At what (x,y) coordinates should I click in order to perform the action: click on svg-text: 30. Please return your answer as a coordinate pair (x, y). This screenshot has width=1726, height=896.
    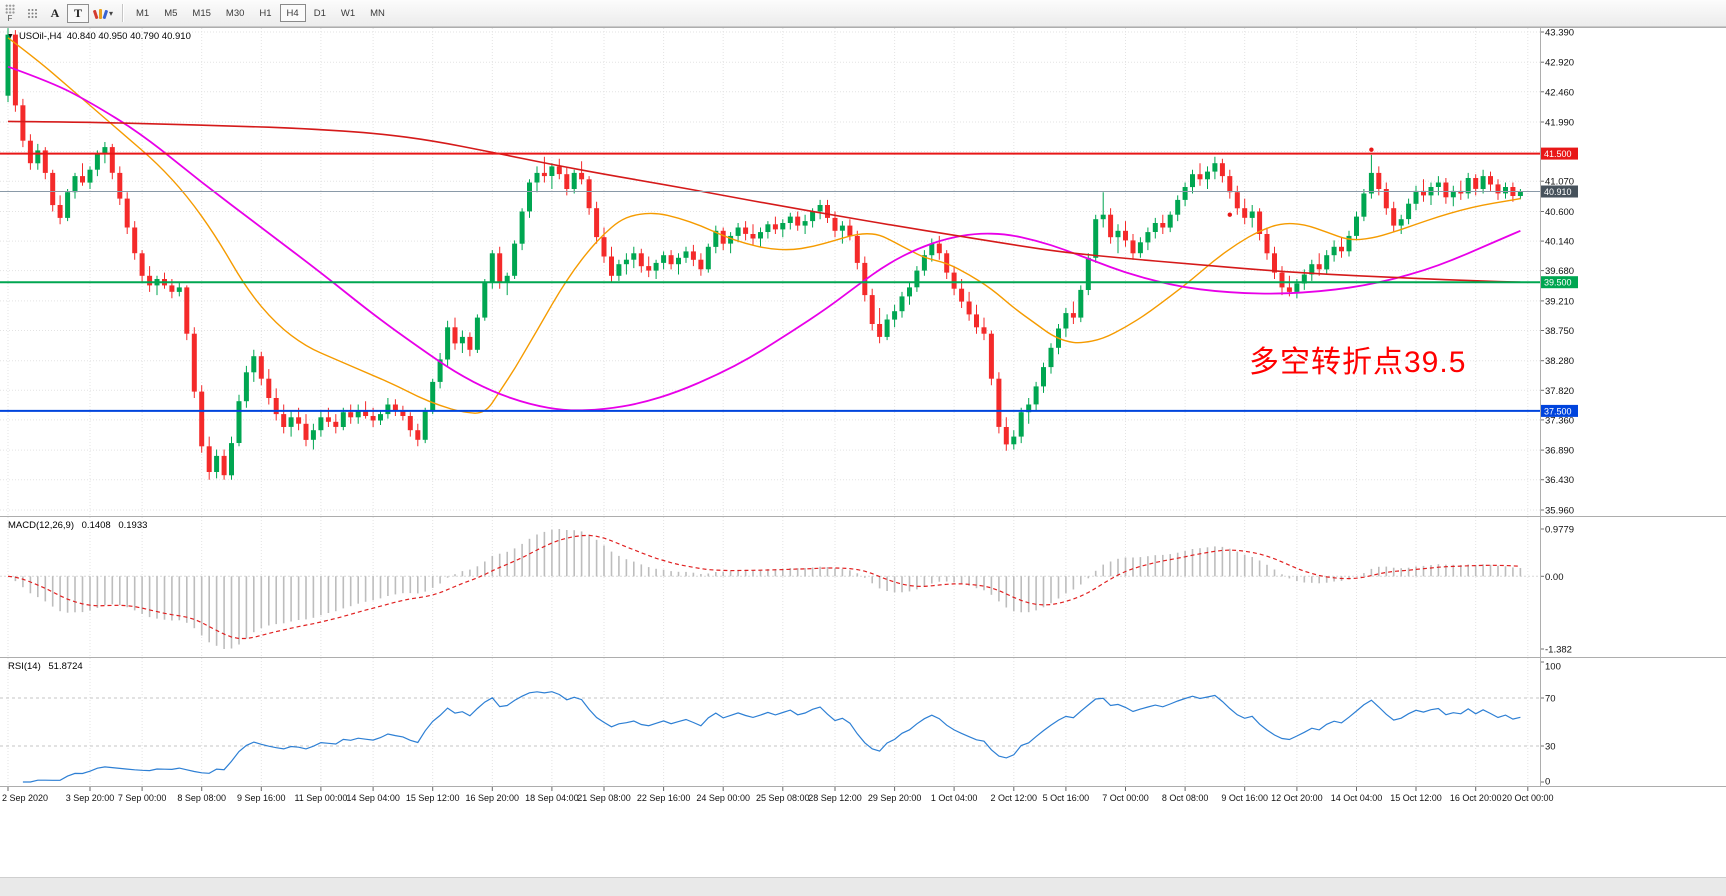
    Looking at the image, I should click on (1550, 747).